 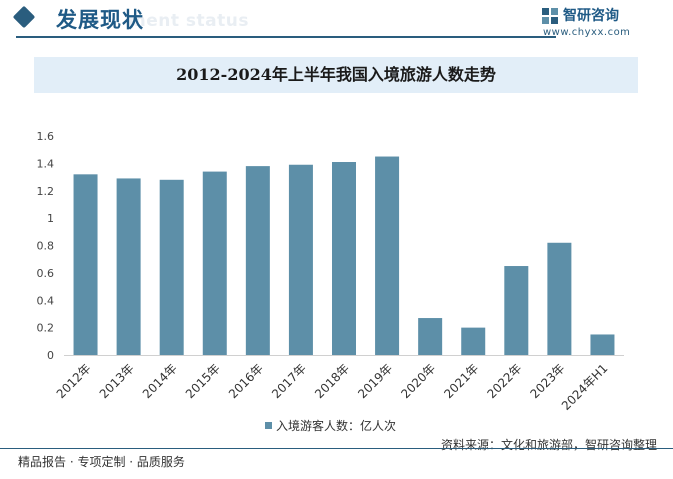 What do you see at coordinates (101, 462) in the screenshot?
I see `footer-tagline: 精品报告 · 专项定制 · 品质服务` at bounding box center [101, 462].